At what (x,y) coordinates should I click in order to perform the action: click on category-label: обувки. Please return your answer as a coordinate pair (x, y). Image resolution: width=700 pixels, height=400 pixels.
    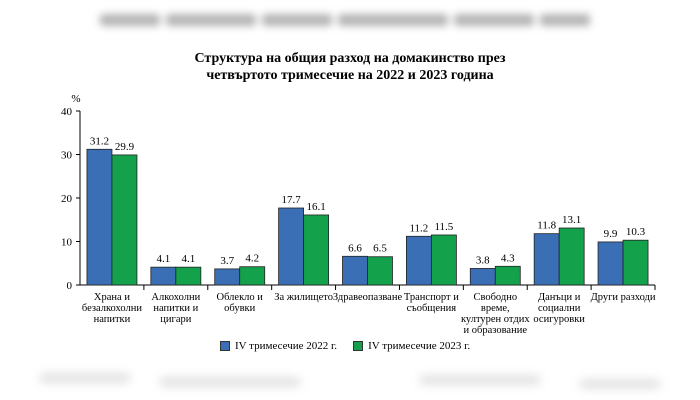
    Looking at the image, I should click on (240, 308).